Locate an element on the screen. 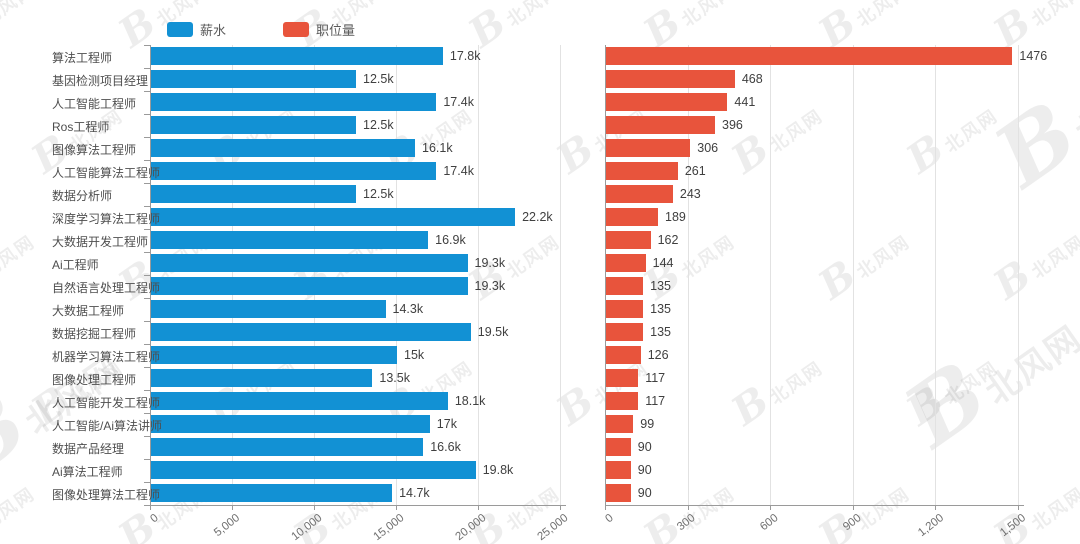 This screenshot has height=544, width=1080. salary-value-label: 17.4k is located at coordinates (458, 171).